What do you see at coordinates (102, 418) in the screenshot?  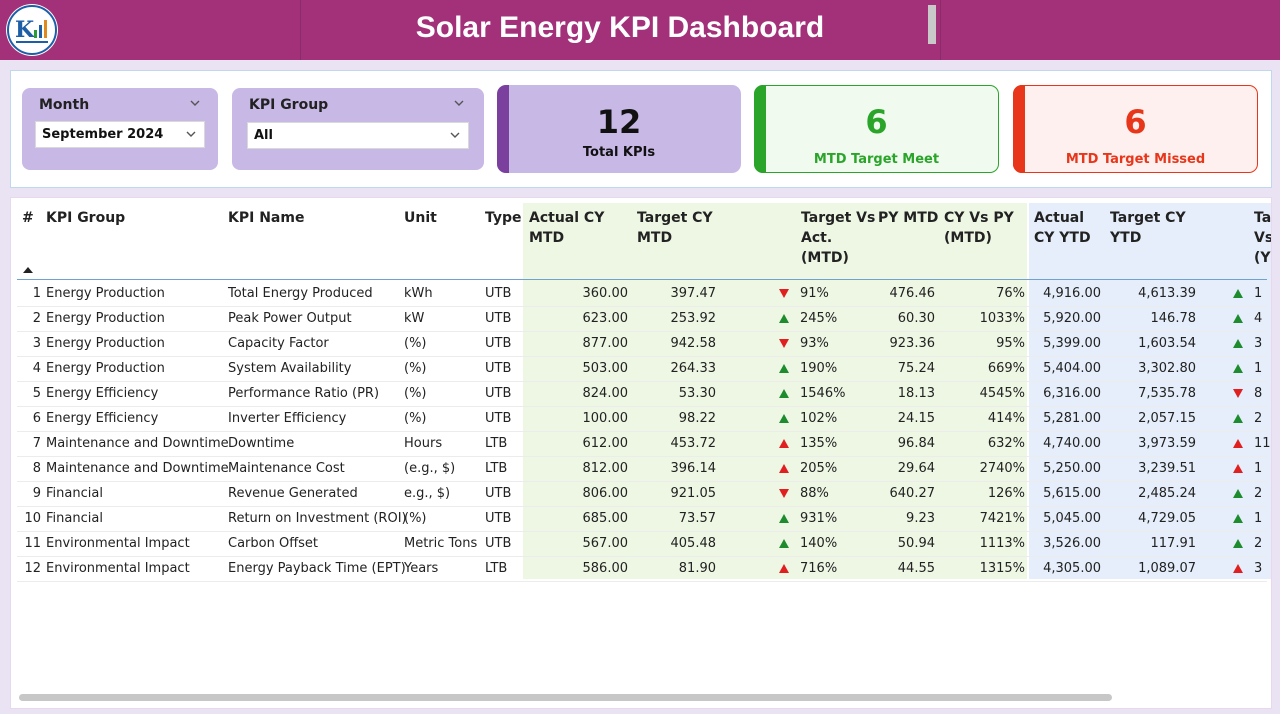 I see `cell-kpi-group: Energy Efficiency` at bounding box center [102, 418].